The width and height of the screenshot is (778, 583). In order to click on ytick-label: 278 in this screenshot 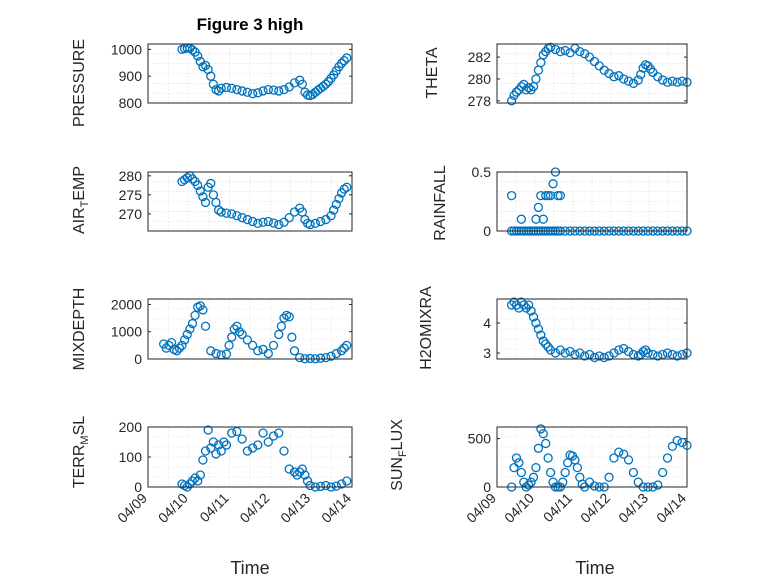, I will do `click(480, 101)`.